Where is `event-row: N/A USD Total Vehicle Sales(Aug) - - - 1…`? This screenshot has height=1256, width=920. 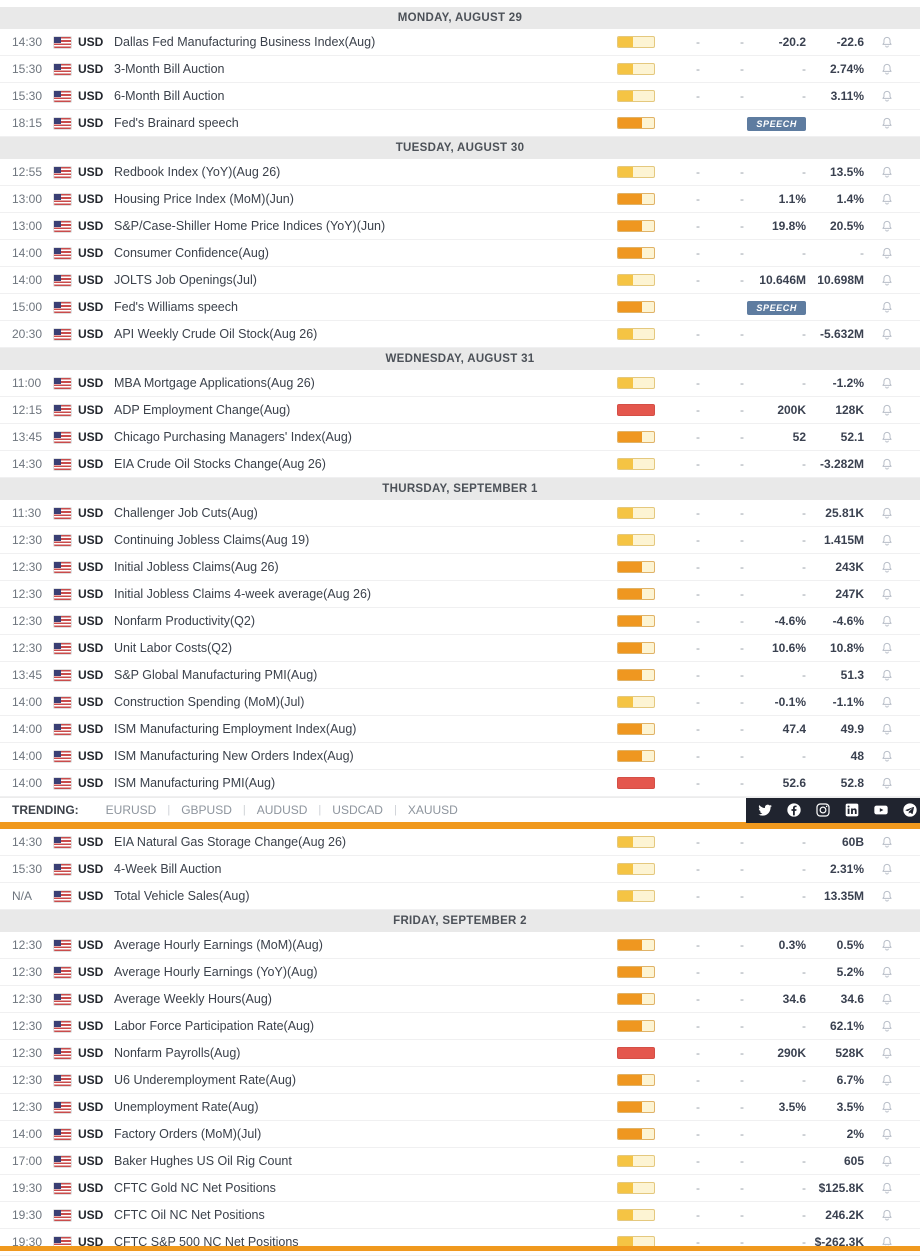 event-row: N/A USD Total Vehicle Sales(Aug) - - - 1… is located at coordinates (460, 896).